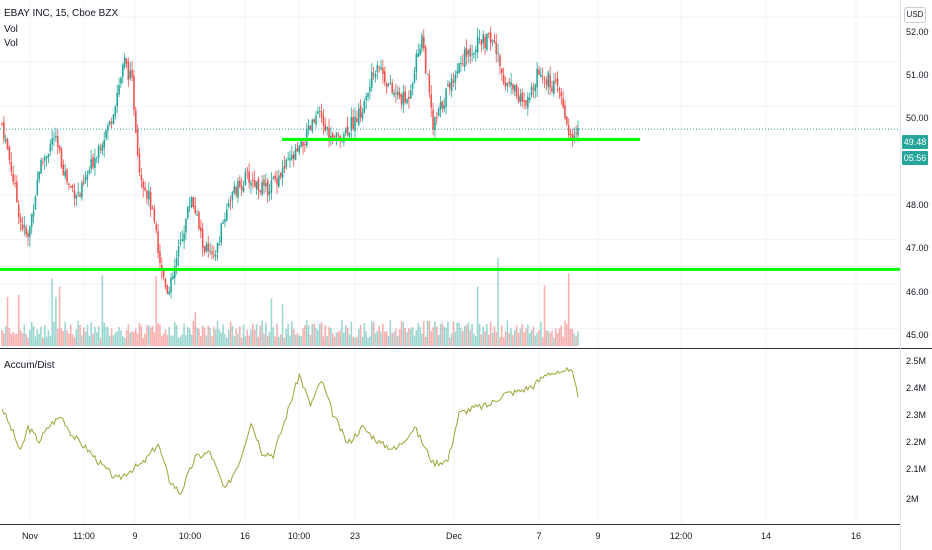  Describe the element at coordinates (454, 536) in the screenshot. I see `time-label: Dec` at that location.